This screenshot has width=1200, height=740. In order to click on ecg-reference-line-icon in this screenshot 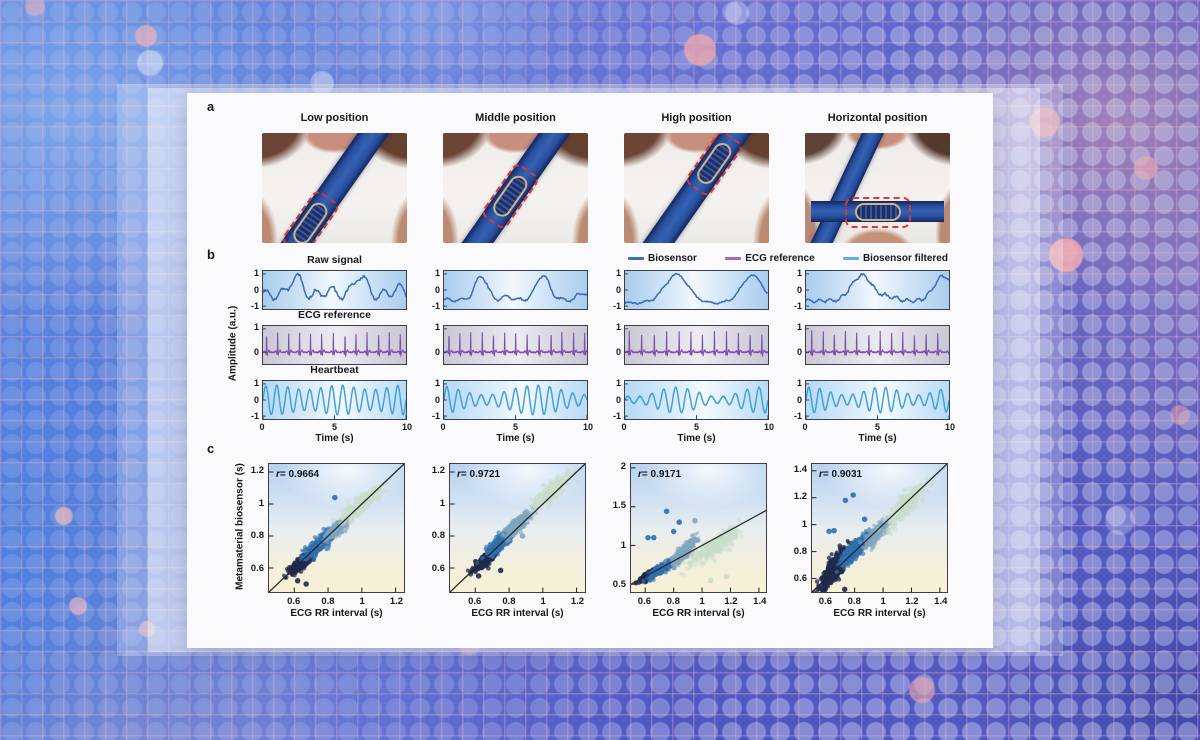, I will do `click(733, 258)`.